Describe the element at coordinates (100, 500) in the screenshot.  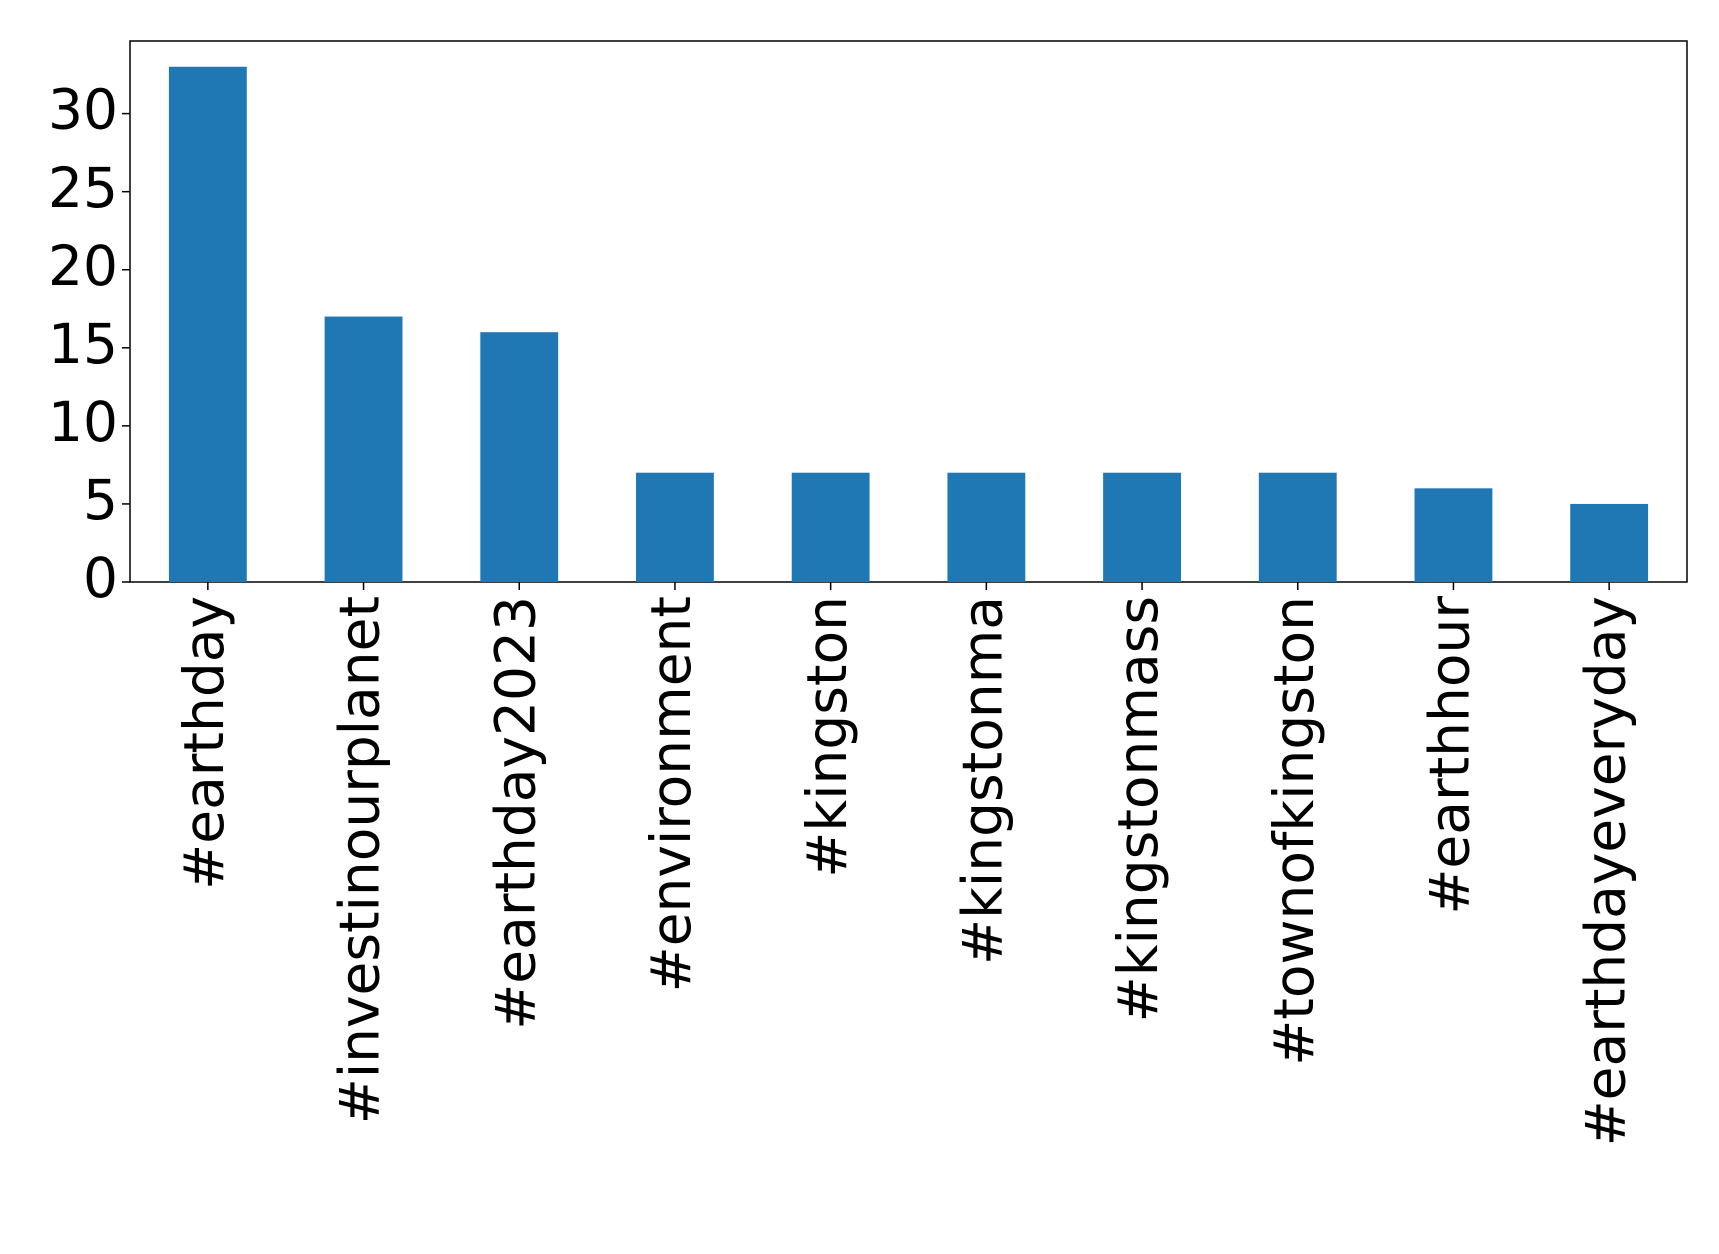
I see `y-tick-label: 5` at that location.